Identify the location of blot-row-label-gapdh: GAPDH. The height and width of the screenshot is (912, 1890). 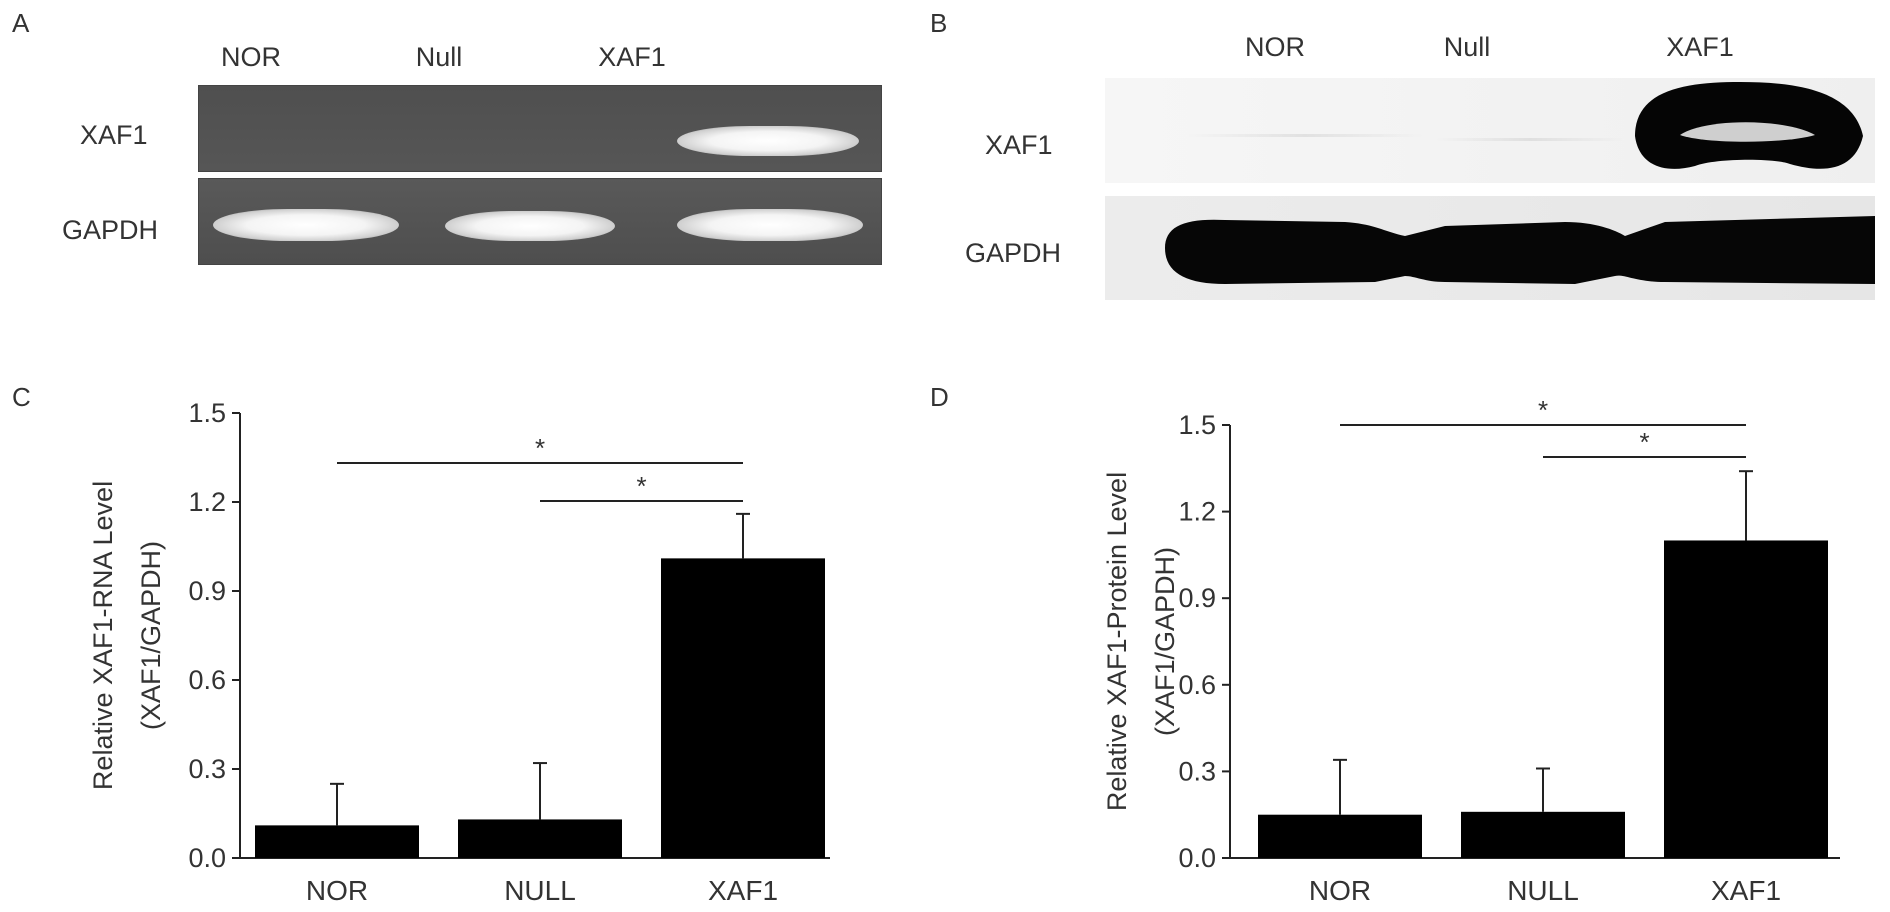
(1013, 253).